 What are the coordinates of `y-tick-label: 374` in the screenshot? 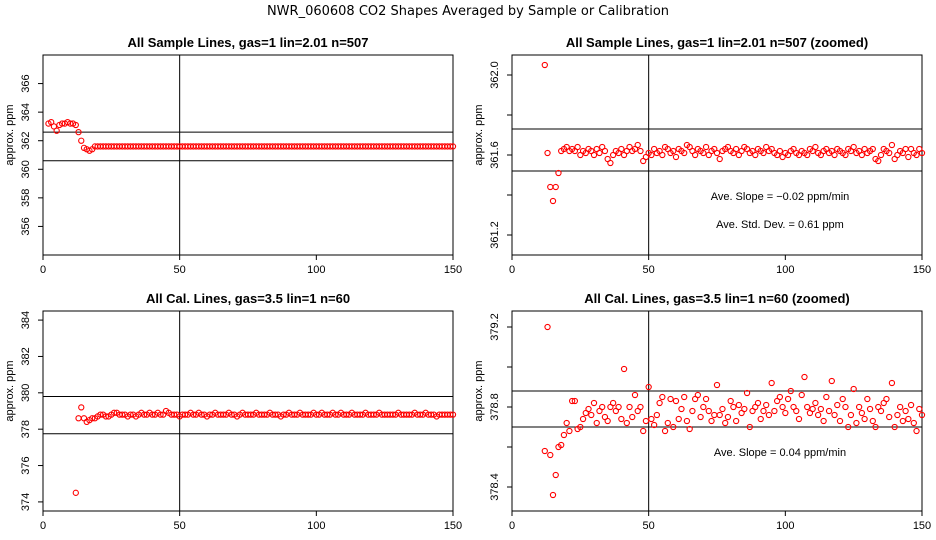 It's located at (26, 502).